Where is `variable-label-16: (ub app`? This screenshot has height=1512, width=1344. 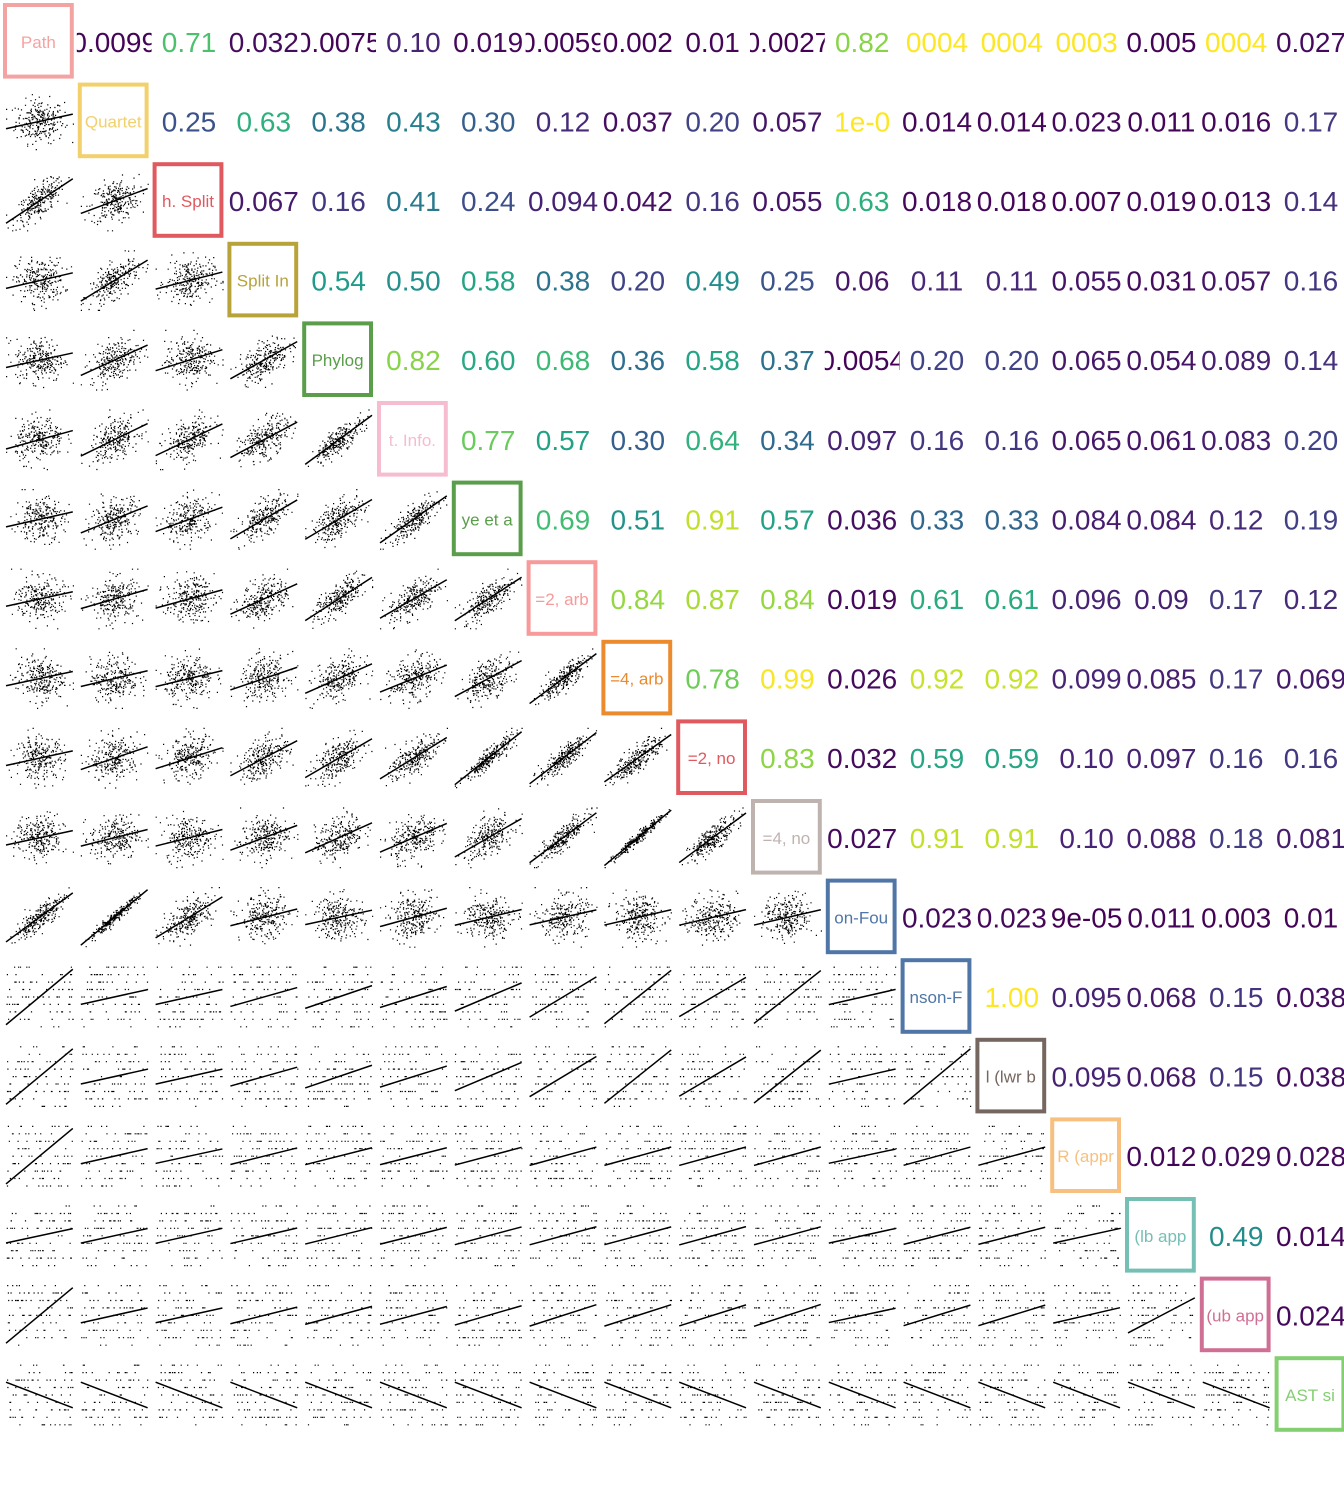 variable-label-16: (ub app is located at coordinates (1235, 1315).